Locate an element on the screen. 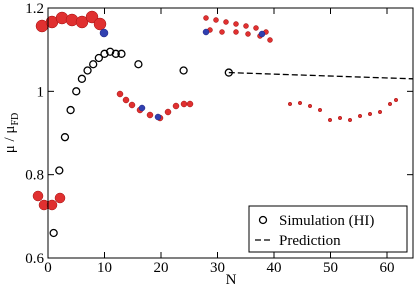 Image resolution: width=415 pixels, height=289 pixels. x-tick-label: 30 is located at coordinates (217, 268).